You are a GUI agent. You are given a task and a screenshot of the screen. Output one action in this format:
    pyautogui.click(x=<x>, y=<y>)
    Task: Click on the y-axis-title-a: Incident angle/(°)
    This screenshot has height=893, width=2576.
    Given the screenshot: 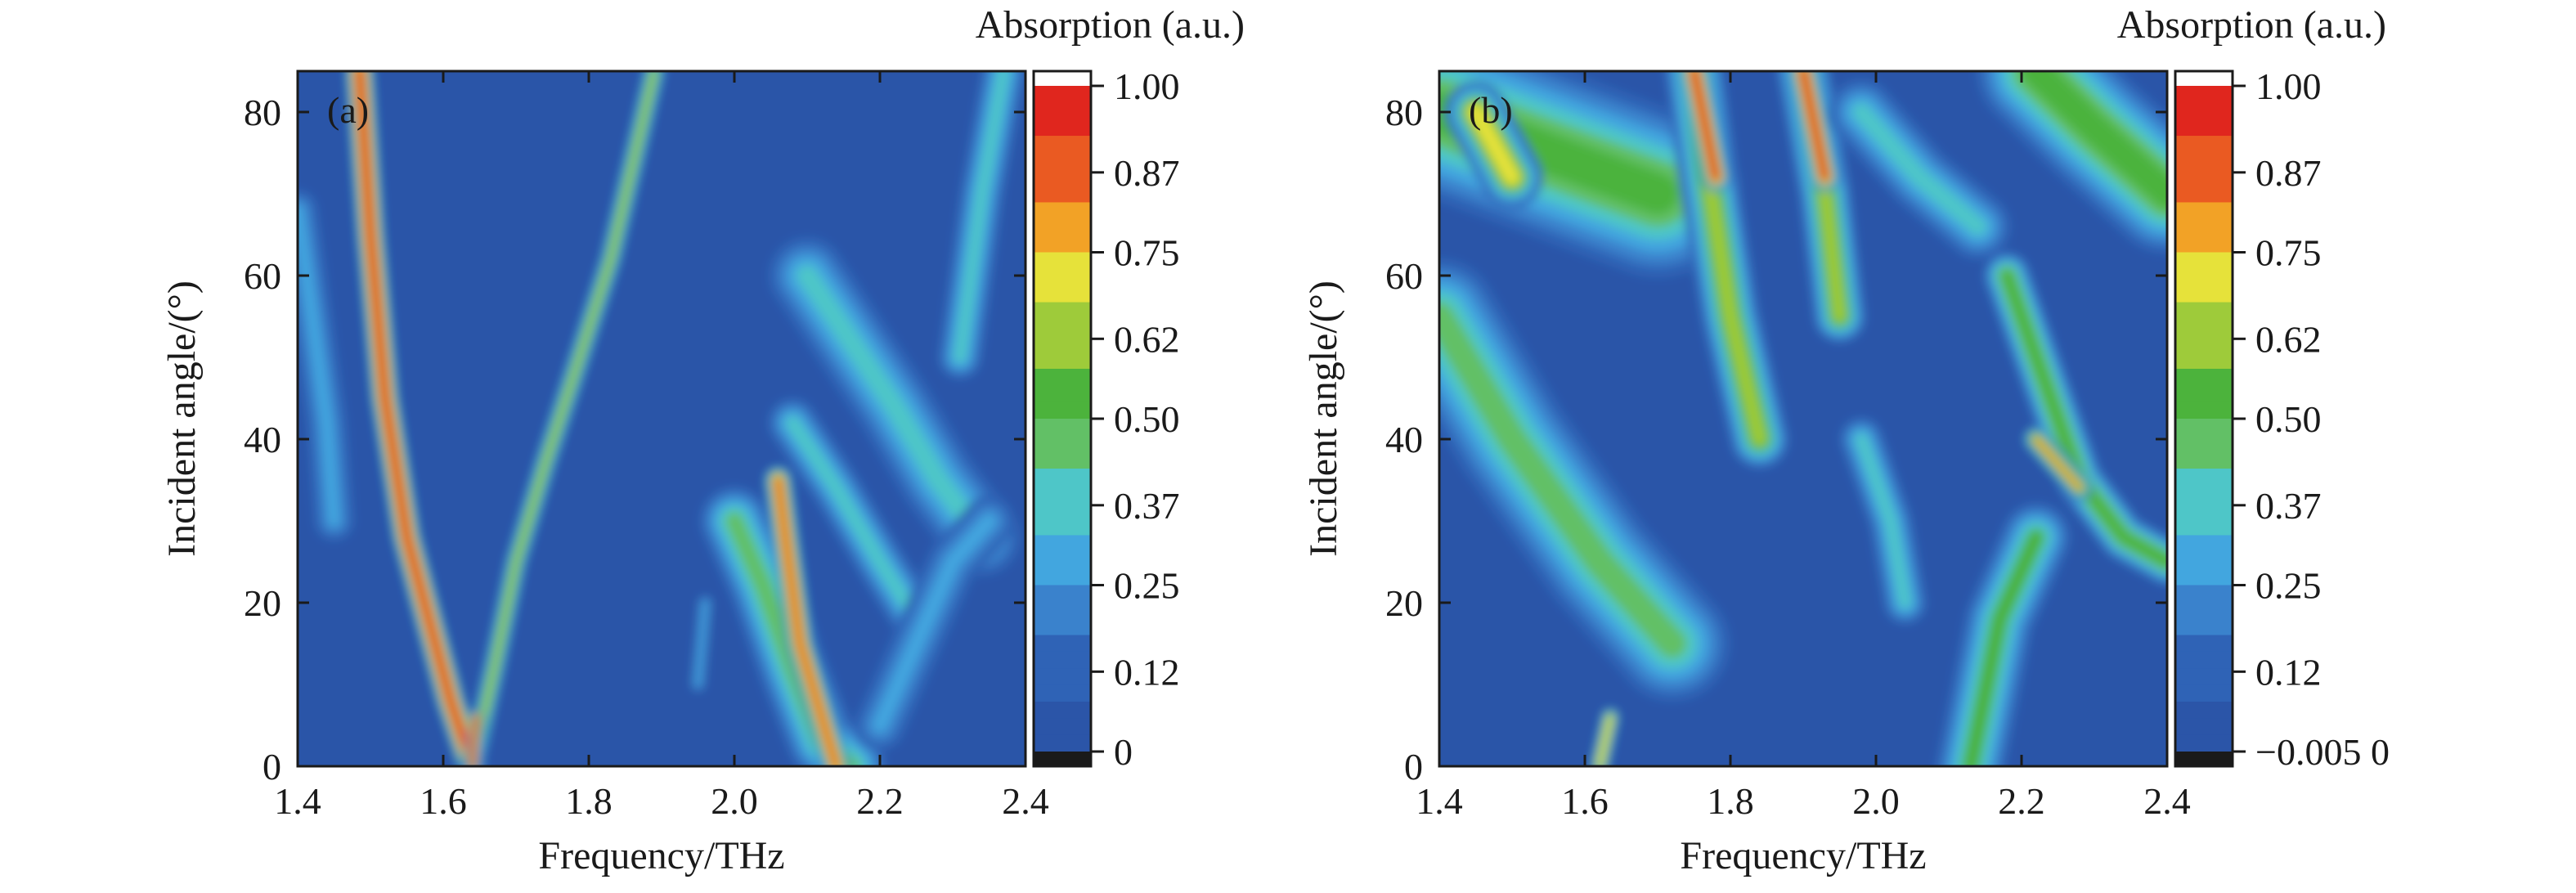 What is the action you would take?
    pyautogui.click(x=182, y=418)
    